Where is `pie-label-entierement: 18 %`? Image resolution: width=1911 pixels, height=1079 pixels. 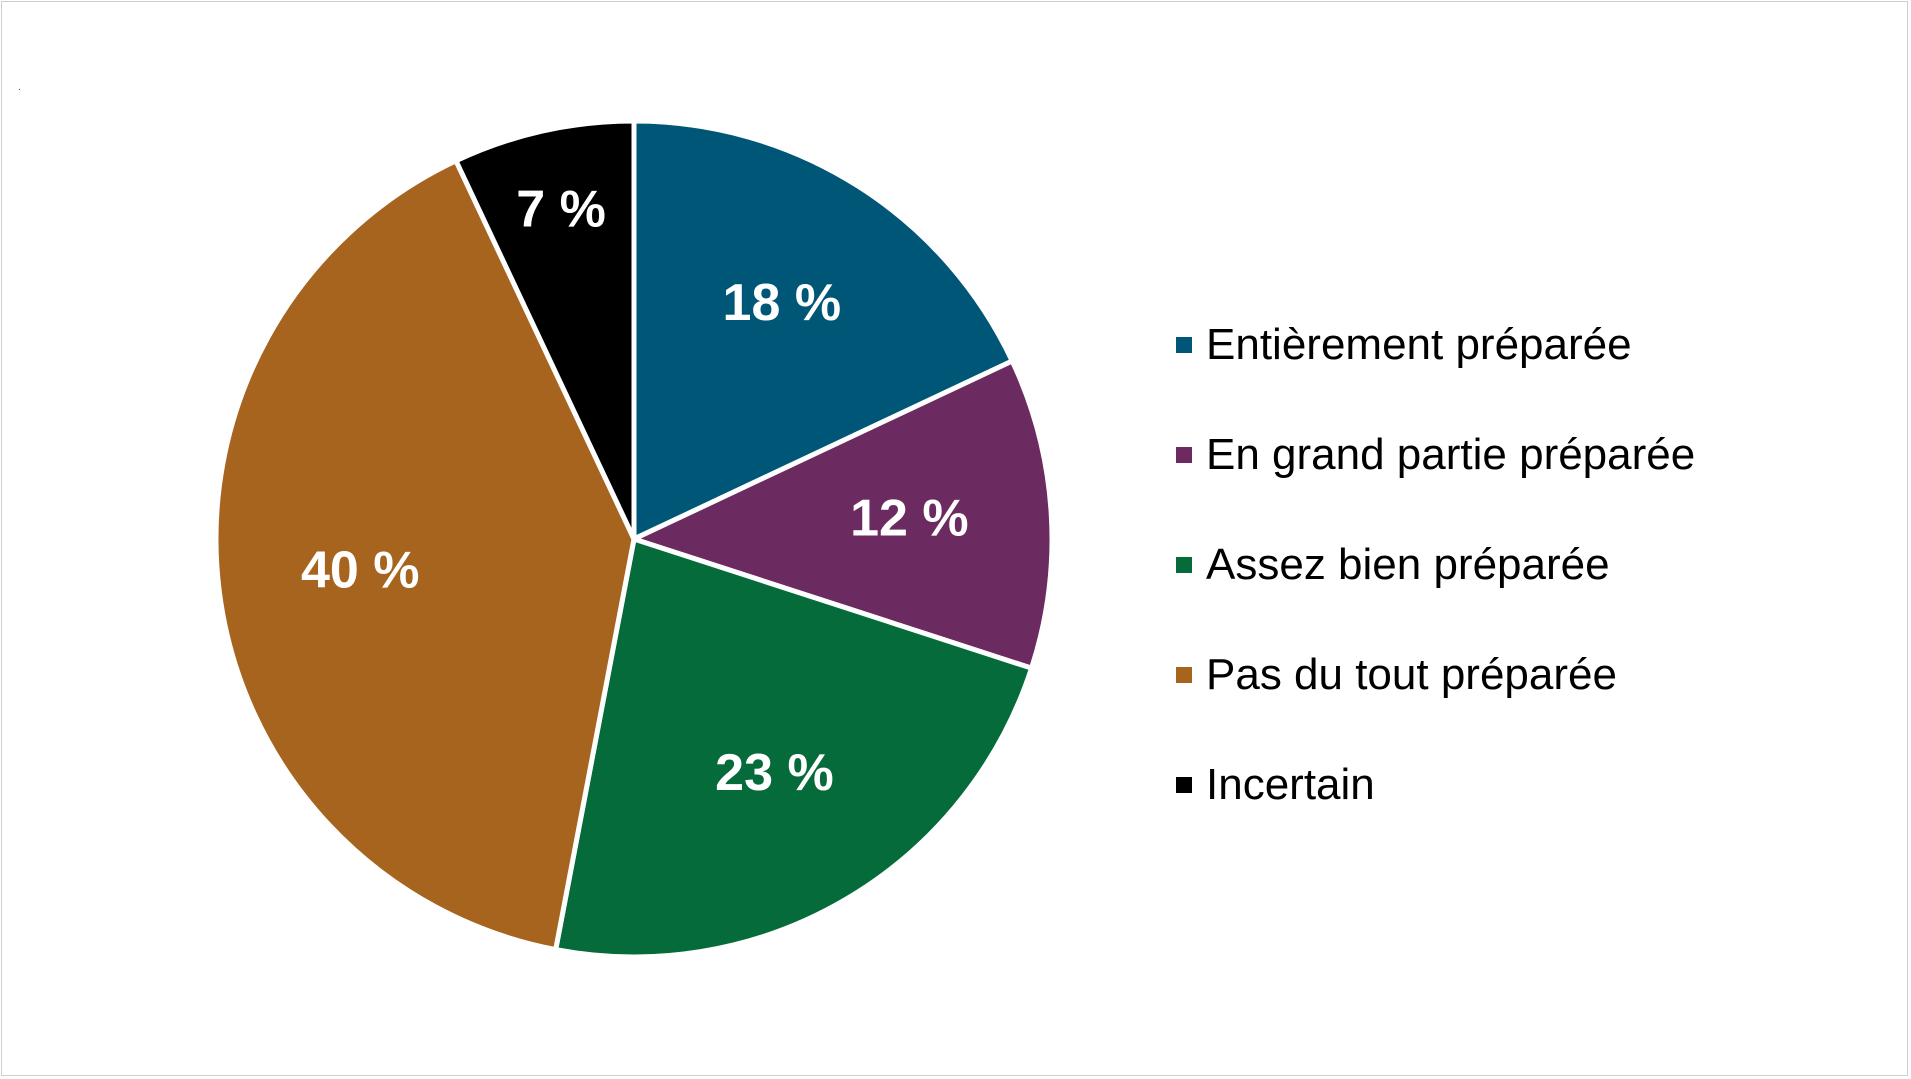
pie-label-entierement: 18 % is located at coordinates (782, 303).